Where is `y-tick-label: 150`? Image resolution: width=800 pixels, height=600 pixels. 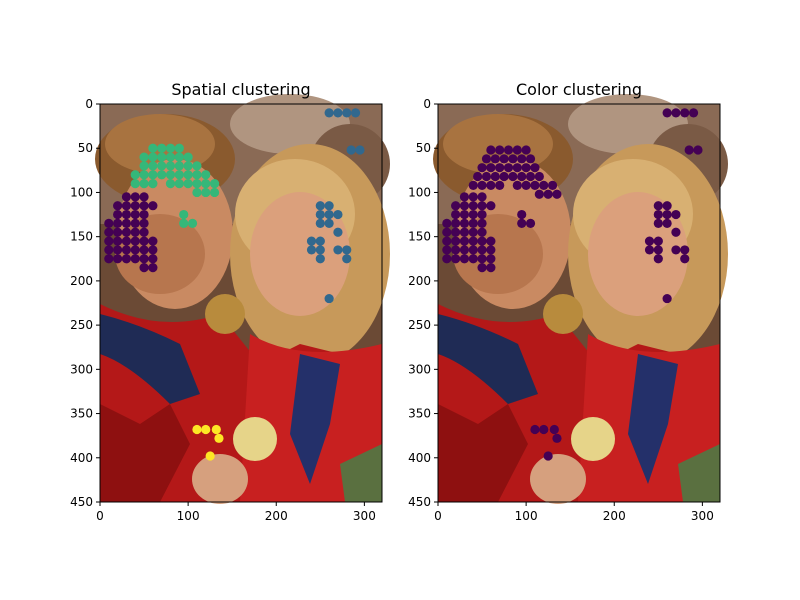 y-tick-label: 150 is located at coordinates (419, 237).